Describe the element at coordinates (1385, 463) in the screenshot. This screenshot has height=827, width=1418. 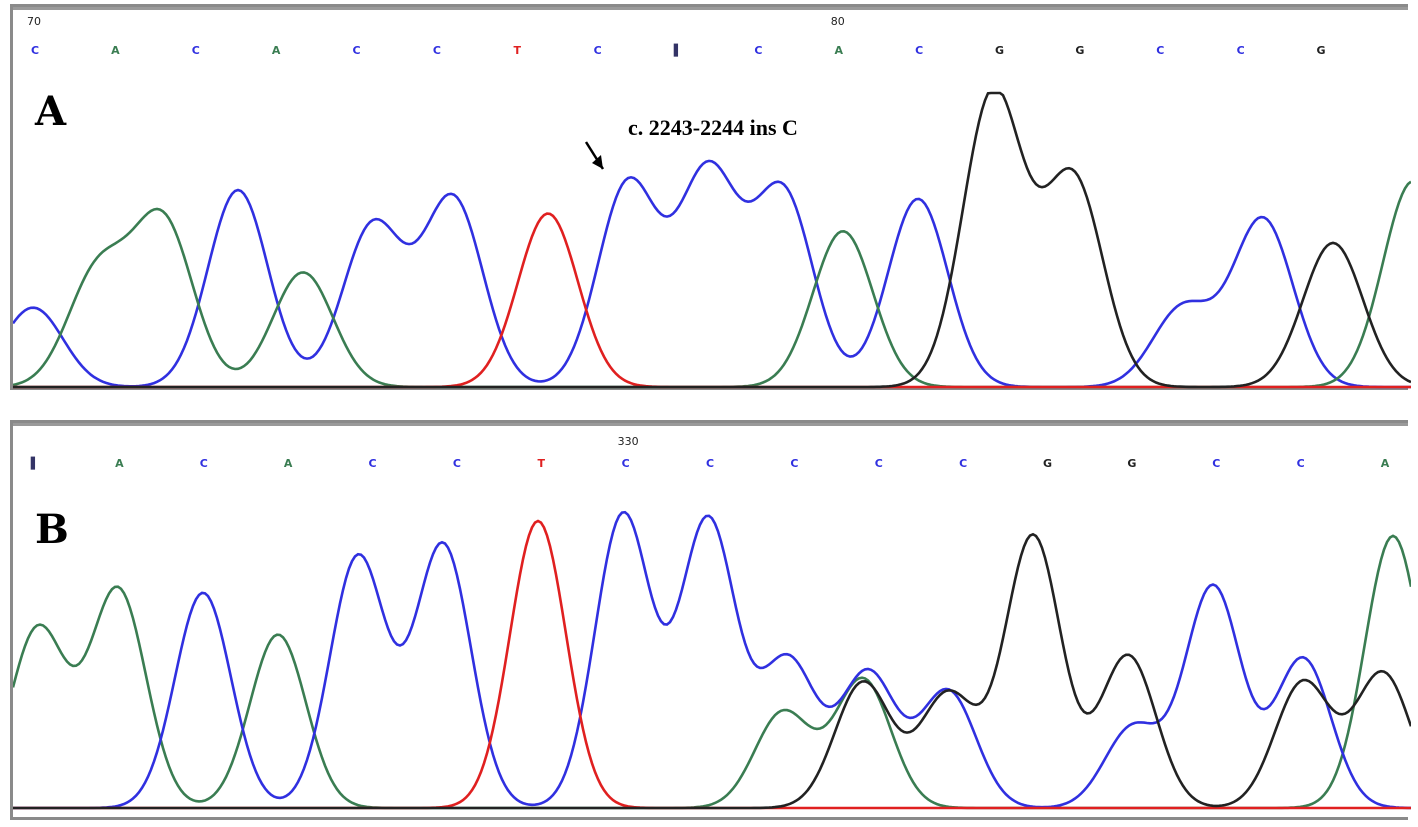
I see `base-call-17: A` at that location.